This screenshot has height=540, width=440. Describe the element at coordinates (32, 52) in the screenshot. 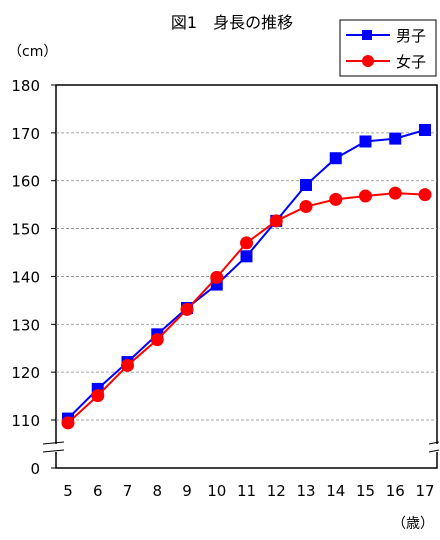

I see `y-axis-label: （cm）` at that location.